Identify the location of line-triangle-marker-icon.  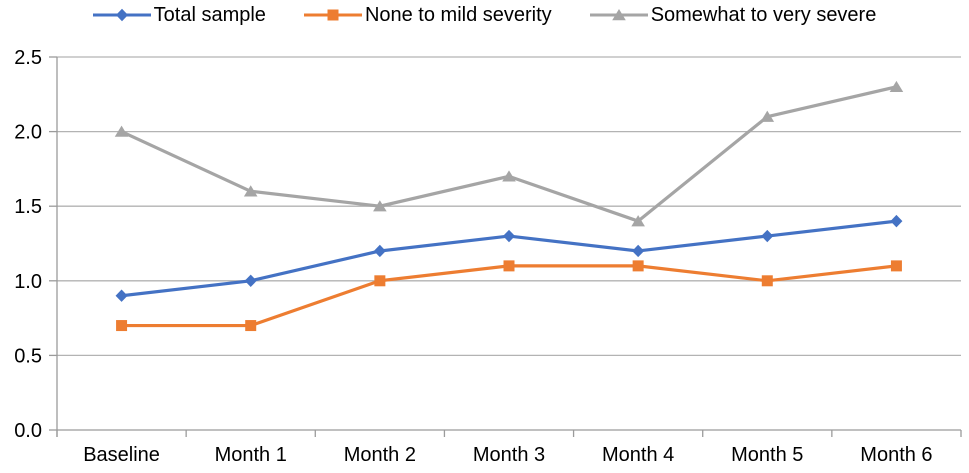
(618, 15).